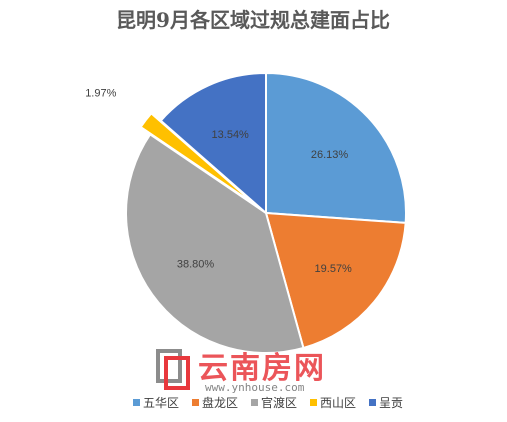  Describe the element at coordinates (255, 387) in the screenshot. I see `watermark-url: www.ynhouse.com` at that location.